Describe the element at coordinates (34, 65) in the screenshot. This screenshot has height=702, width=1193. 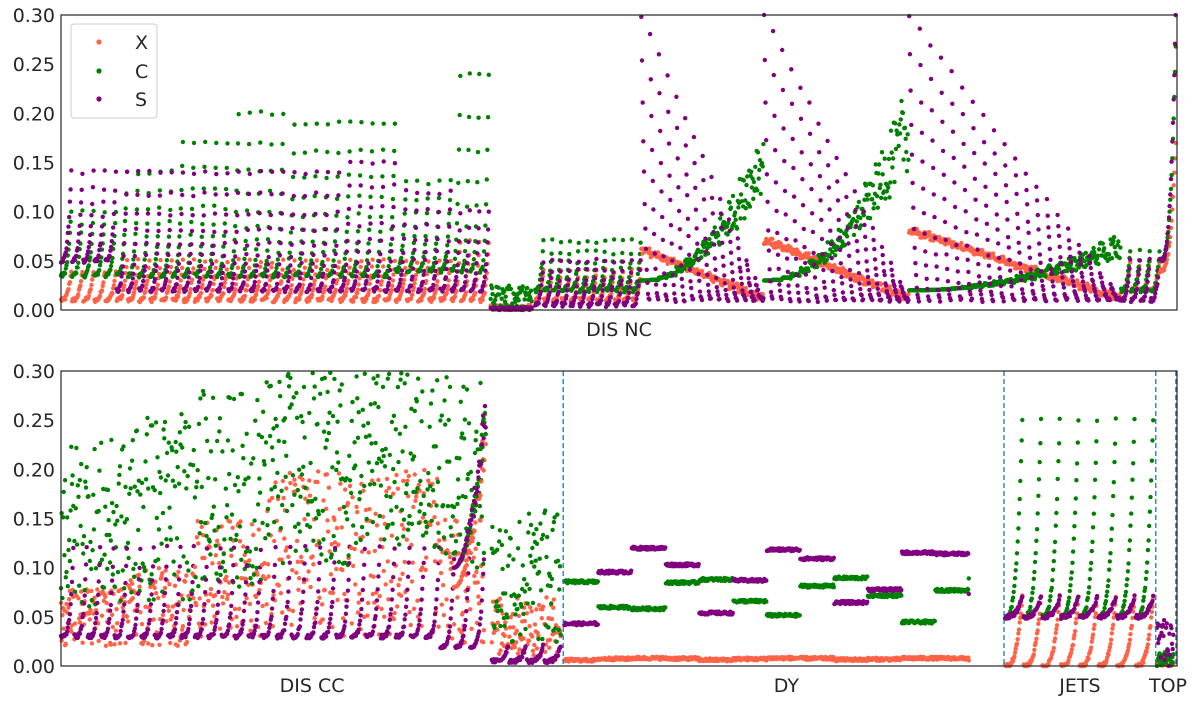
I see `y-tick-label: 0.25` at that location.